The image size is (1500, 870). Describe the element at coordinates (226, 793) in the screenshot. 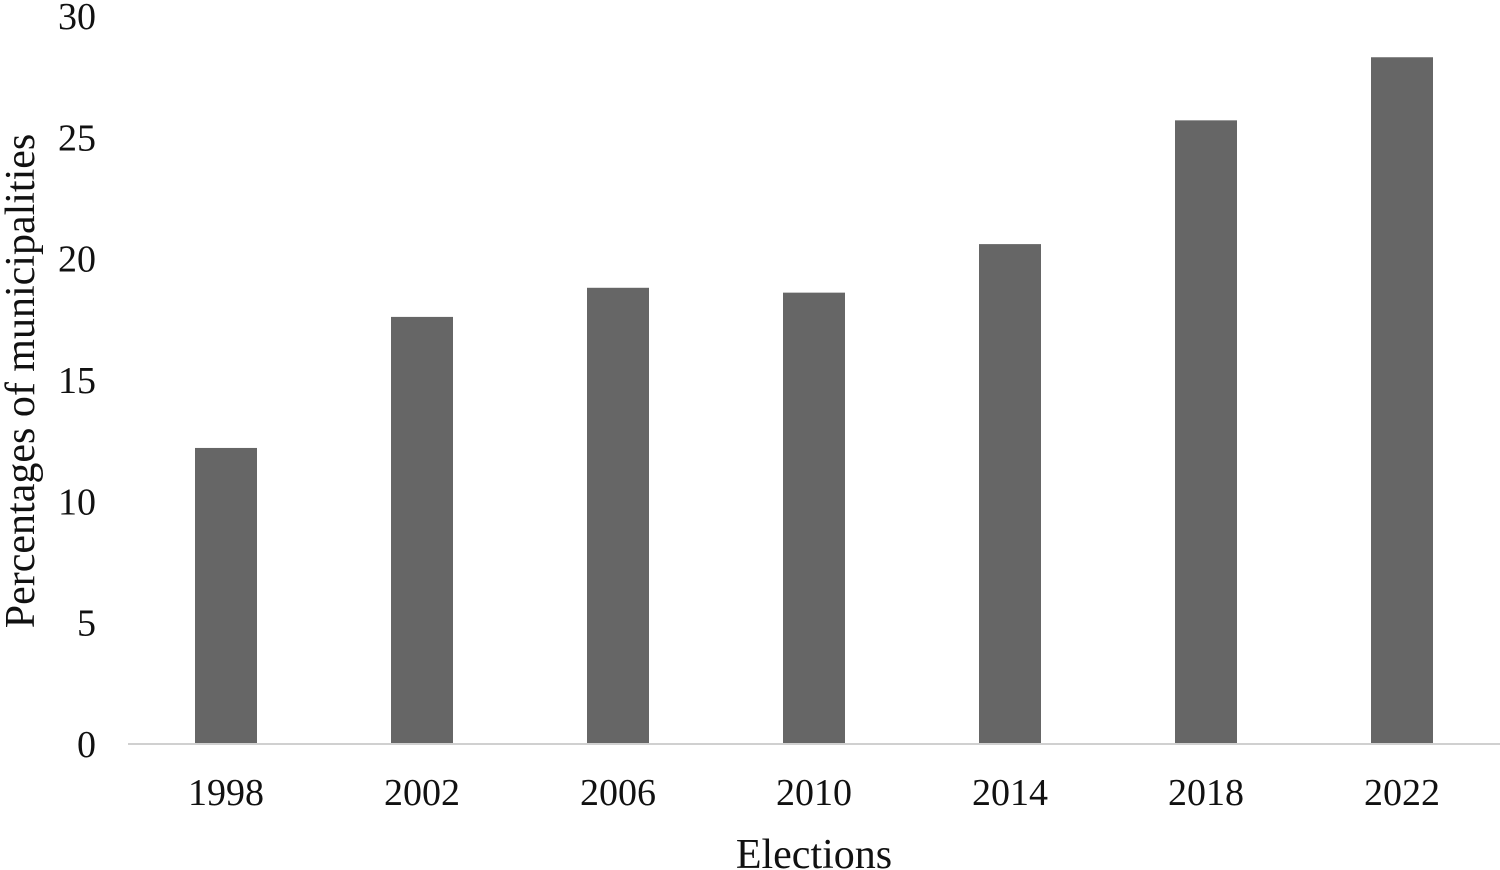

I see `x-tick-label: 1998` at that location.